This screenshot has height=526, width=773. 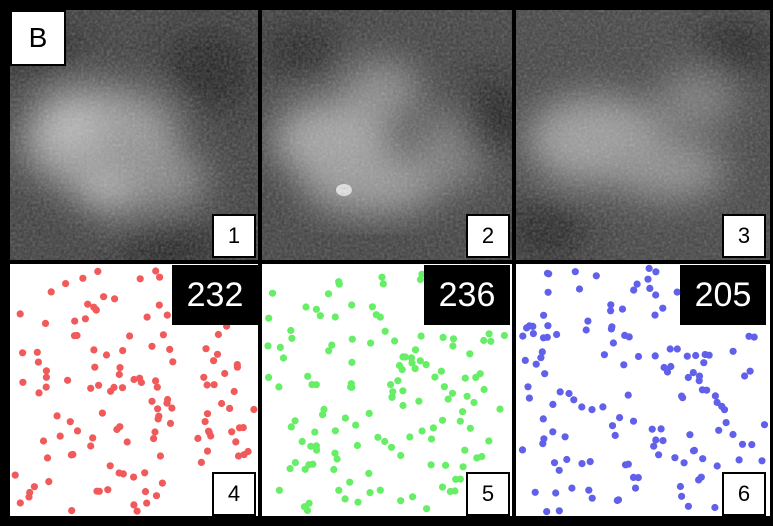 I want to click on count-label-4: 232, so click(x=215, y=295).